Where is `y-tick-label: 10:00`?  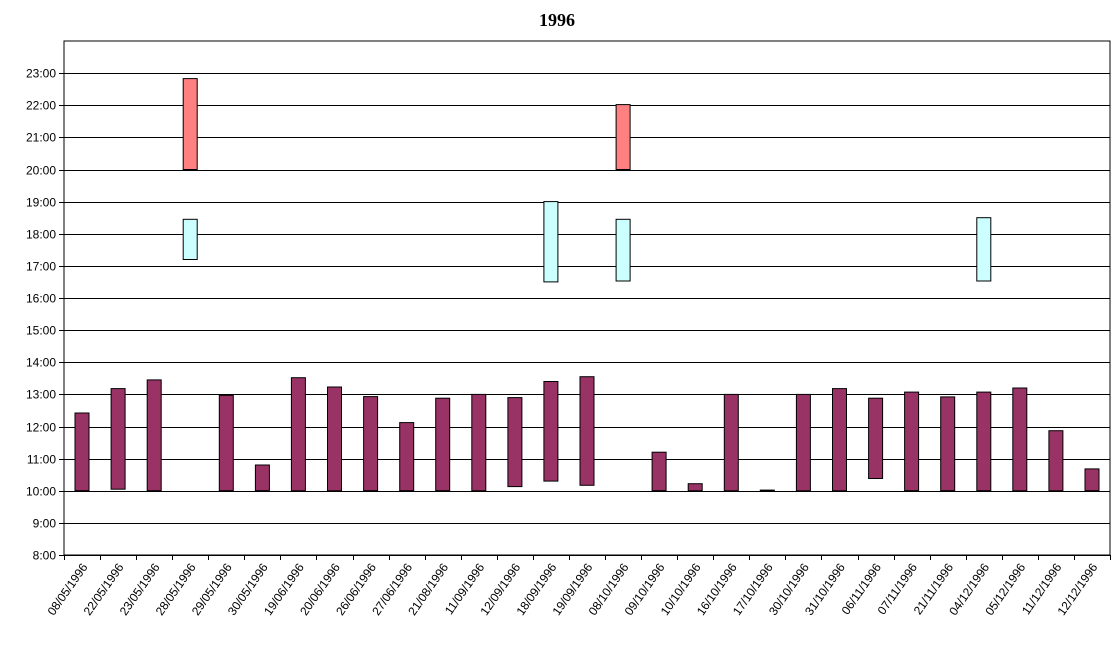 y-tick-label: 10:00 is located at coordinates (41, 492).